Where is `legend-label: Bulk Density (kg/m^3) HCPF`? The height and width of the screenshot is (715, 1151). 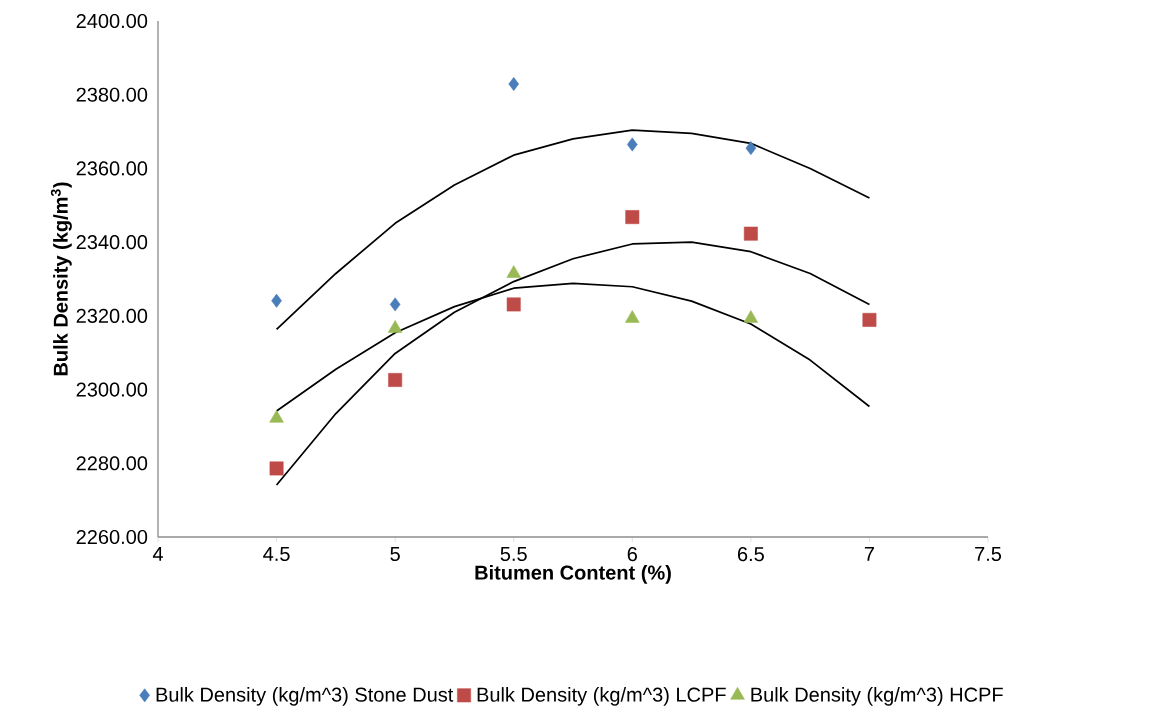 legend-label: Bulk Density (kg/m^3) HCPF is located at coordinates (877, 696).